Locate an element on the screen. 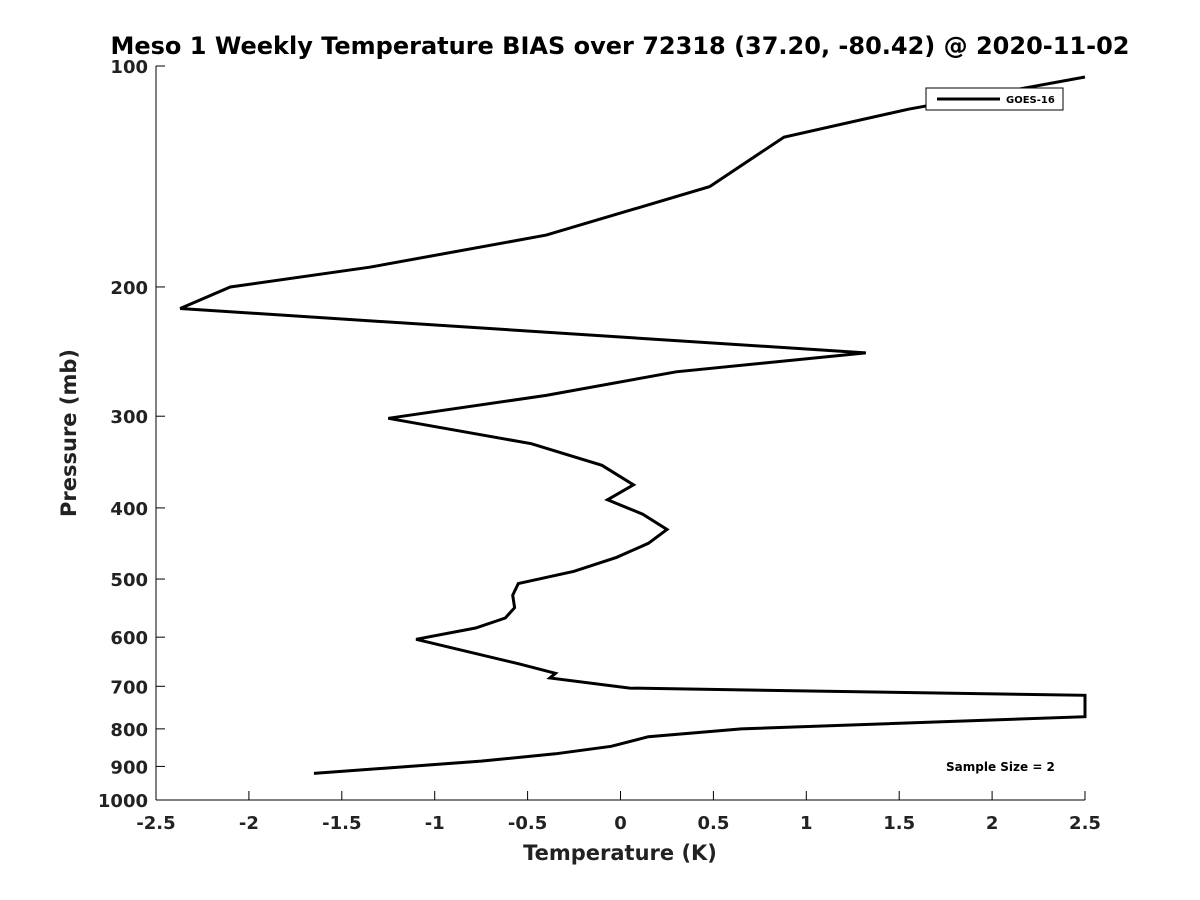 The image size is (1200, 900). sample-size-annotation: Sample Size = 2 is located at coordinates (1000, 767).